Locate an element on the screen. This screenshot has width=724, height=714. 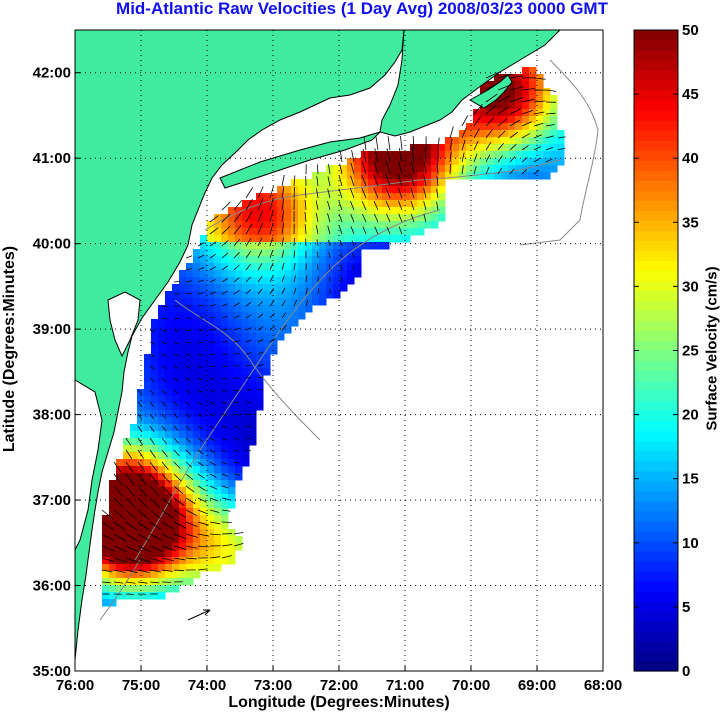
colorbar-tick-label: 15 is located at coordinates (690, 479).